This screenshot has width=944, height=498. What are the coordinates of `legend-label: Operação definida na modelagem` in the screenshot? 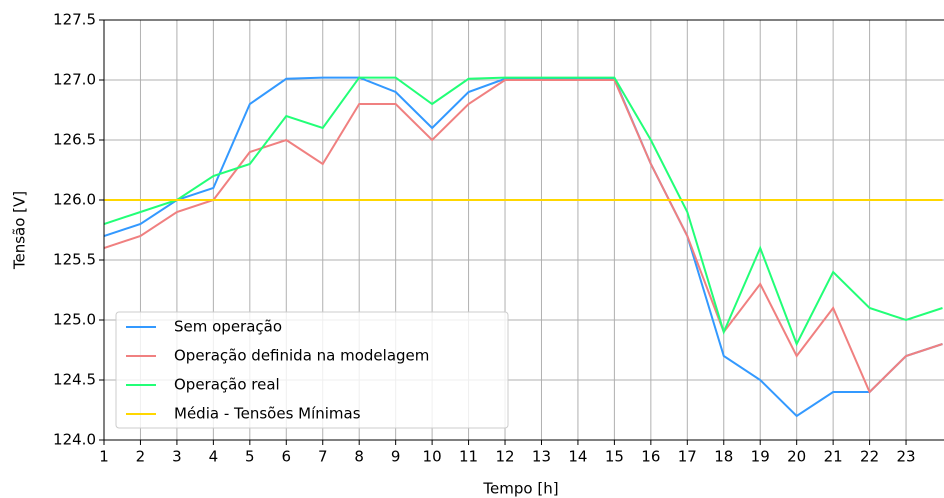 It's located at (301, 356).